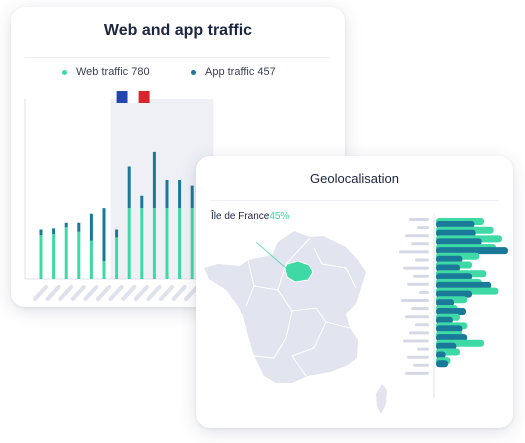 The image size is (525, 443). I want to click on region-leader-line, so click(271, 255).